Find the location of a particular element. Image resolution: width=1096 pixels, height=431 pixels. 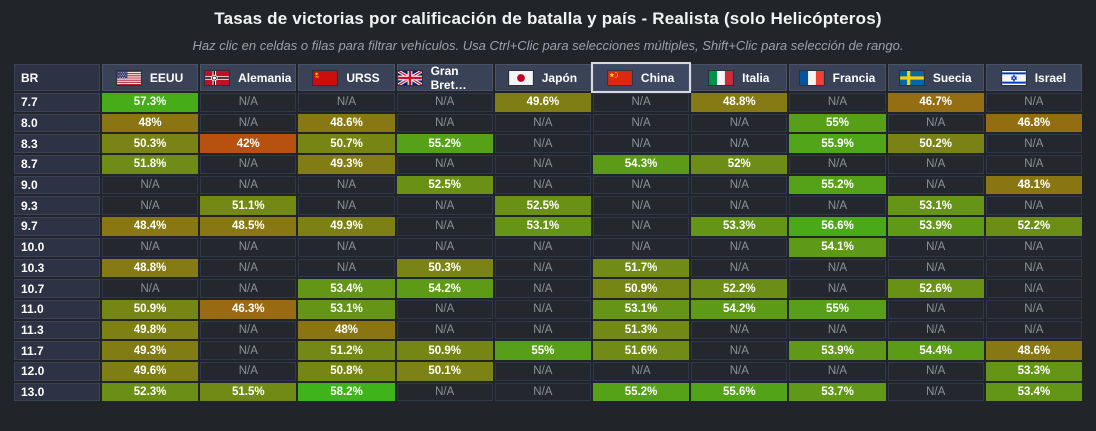

winrate-cell: 48.1% is located at coordinates (1033, 185).